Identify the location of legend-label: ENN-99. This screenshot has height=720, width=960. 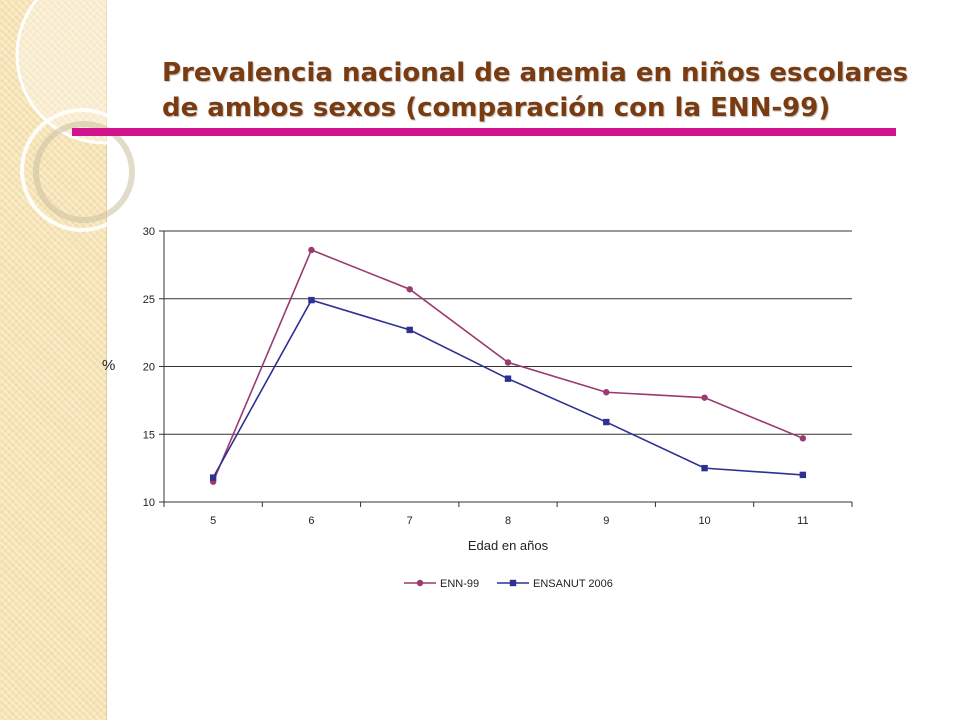
(459, 584).